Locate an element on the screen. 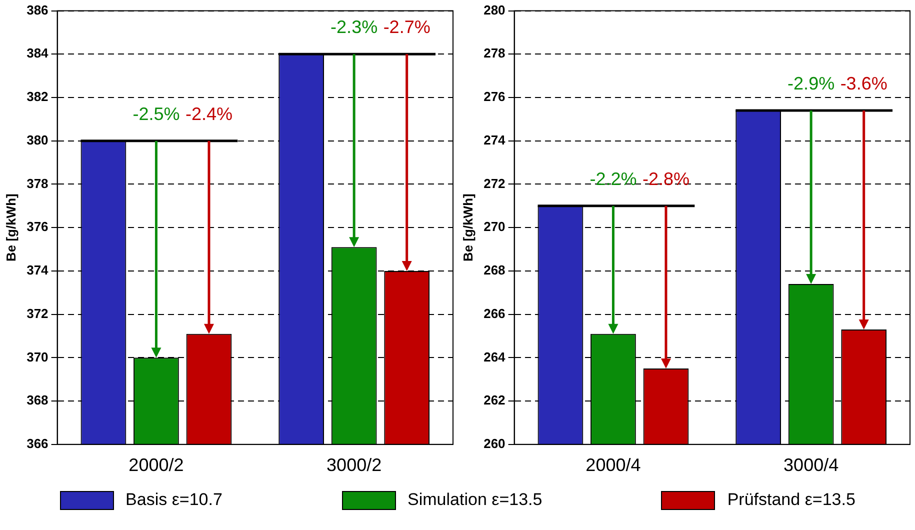 The image size is (915, 530). y-tick-label: 260 is located at coordinates (495, 443).